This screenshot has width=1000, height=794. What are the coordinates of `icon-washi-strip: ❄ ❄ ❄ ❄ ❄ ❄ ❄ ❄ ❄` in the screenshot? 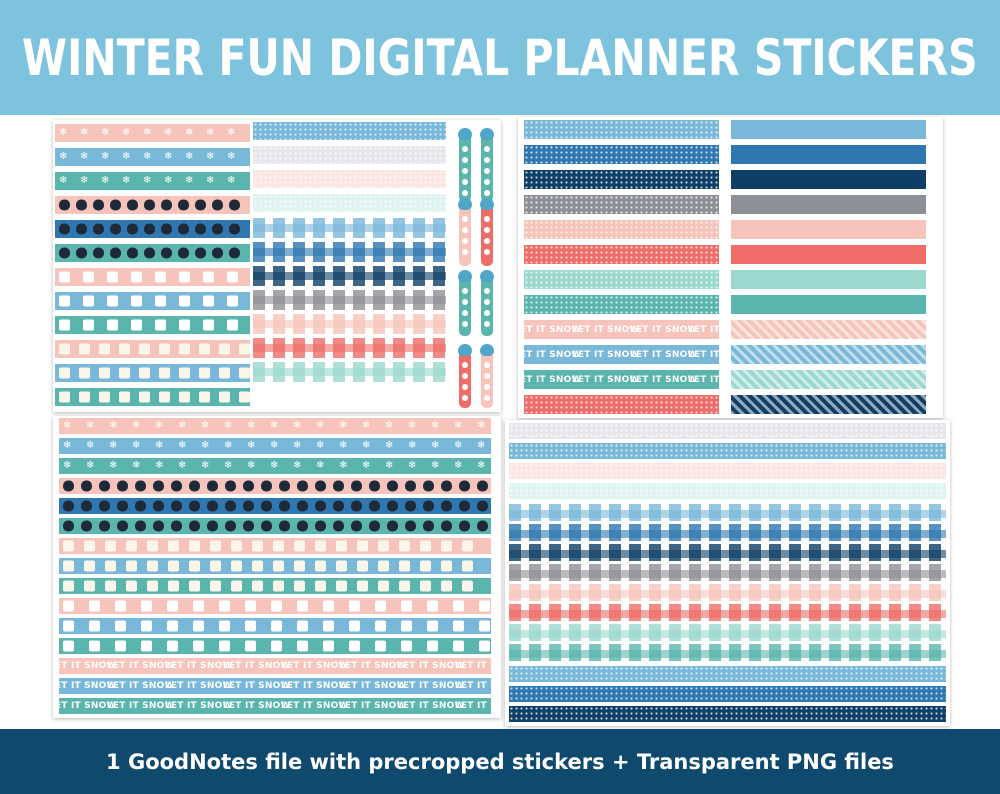 It's located at (152, 133).